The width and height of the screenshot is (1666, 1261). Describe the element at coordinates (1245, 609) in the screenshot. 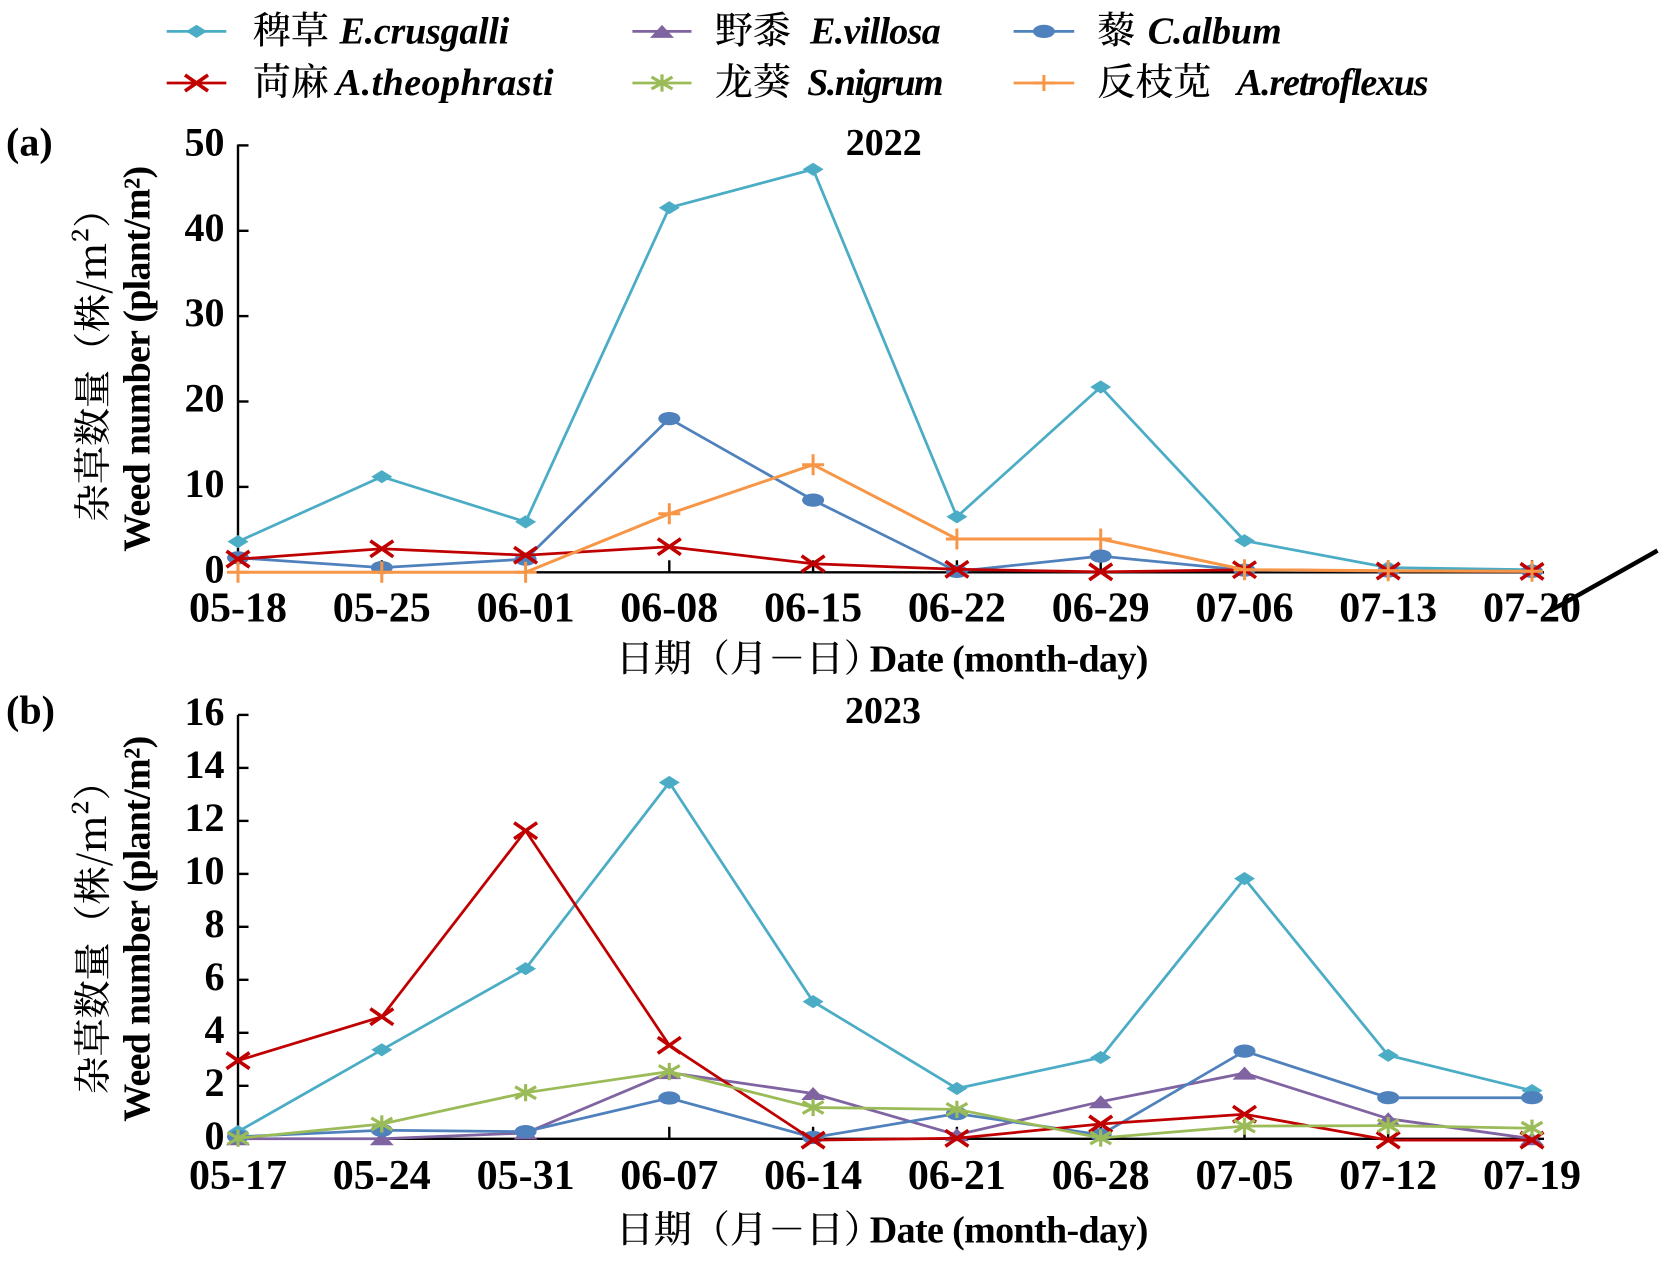

I see `svg-text: 07-06` at that location.